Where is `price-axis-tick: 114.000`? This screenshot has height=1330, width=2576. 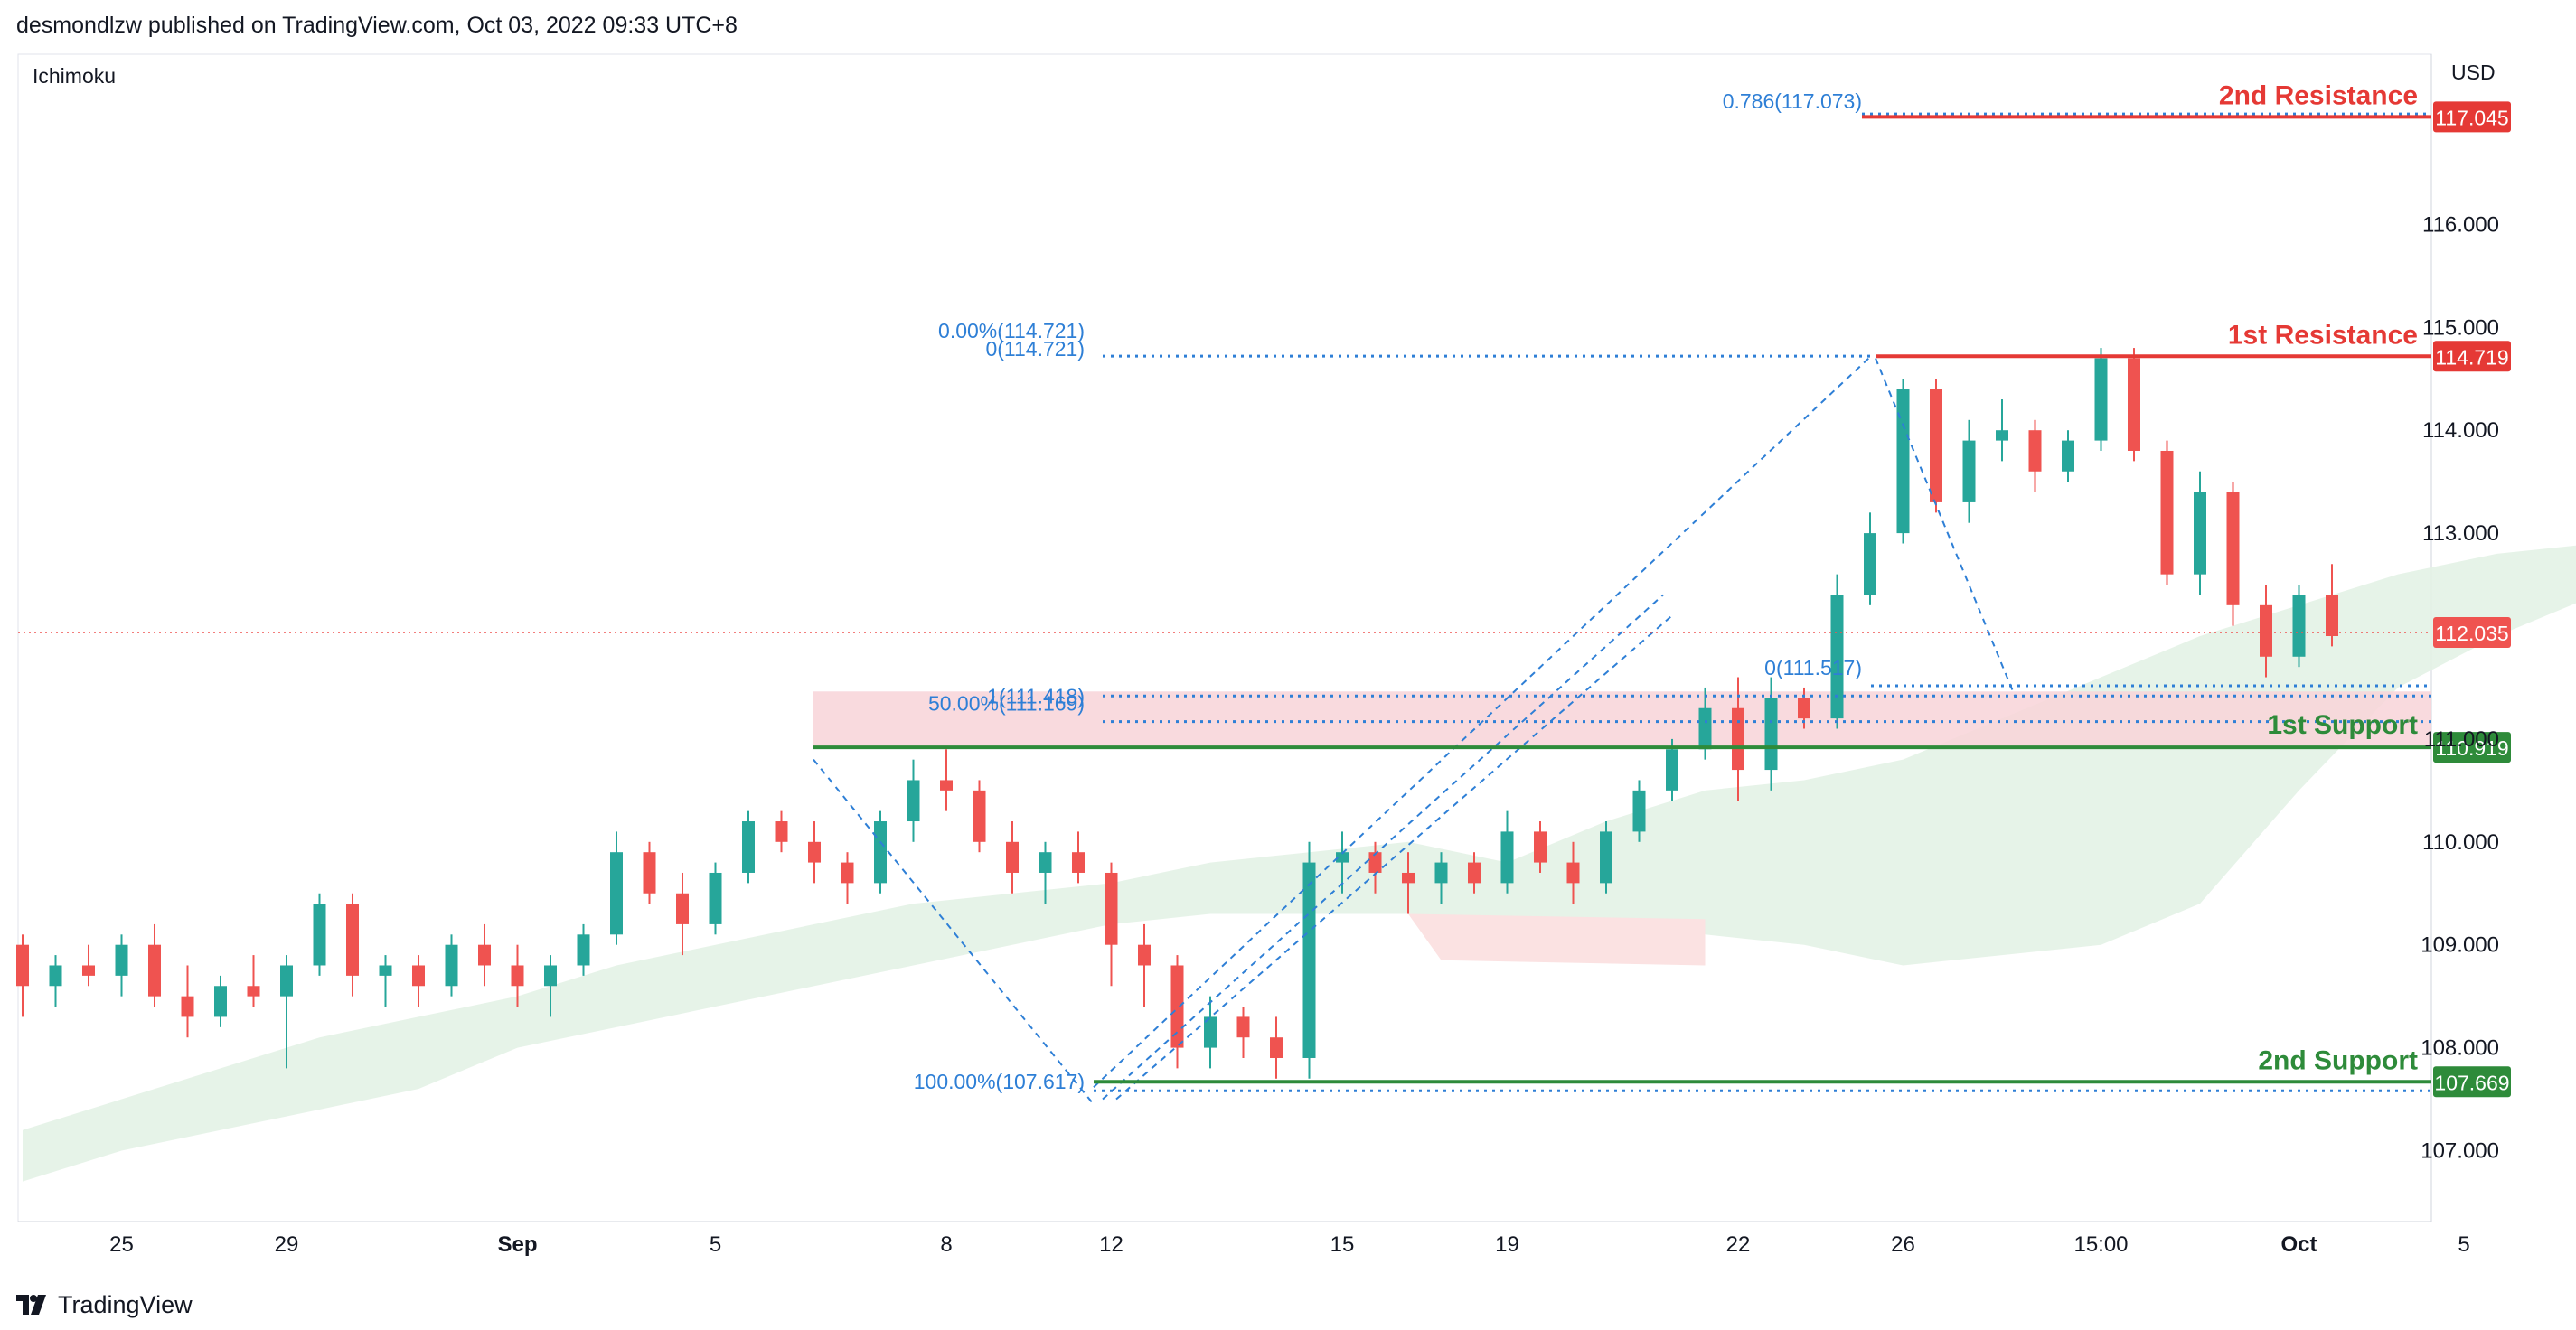
price-axis-tick: 114.000 is located at coordinates (2460, 430).